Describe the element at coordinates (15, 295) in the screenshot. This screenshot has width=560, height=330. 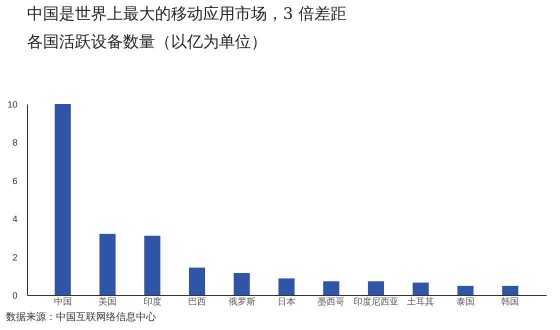
I see `y-tick-label: 0` at that location.